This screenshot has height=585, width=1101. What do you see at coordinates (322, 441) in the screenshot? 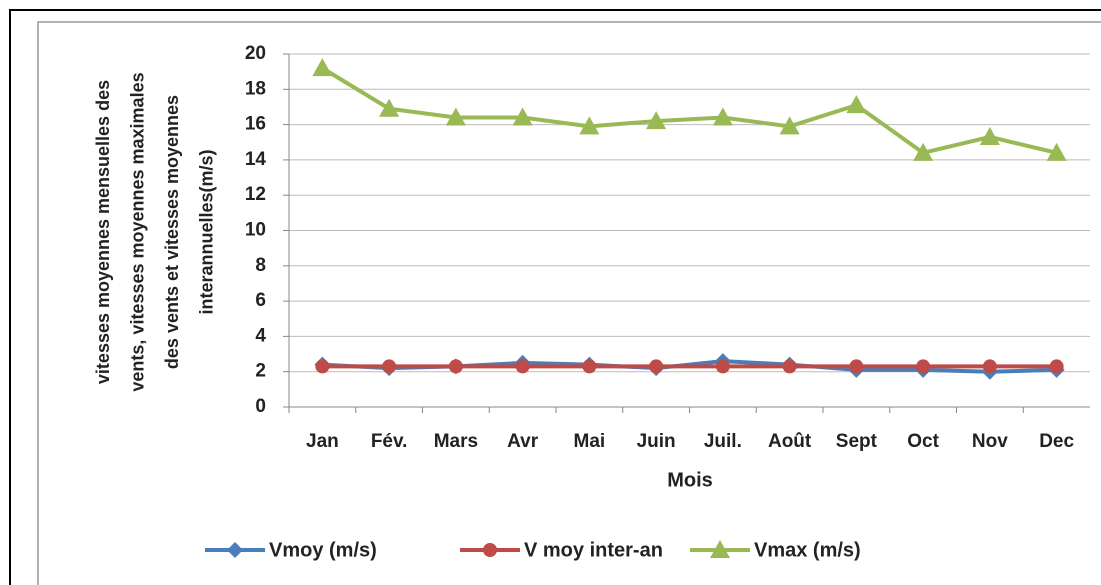
I see `x-tick-label: Jan` at bounding box center [322, 441].